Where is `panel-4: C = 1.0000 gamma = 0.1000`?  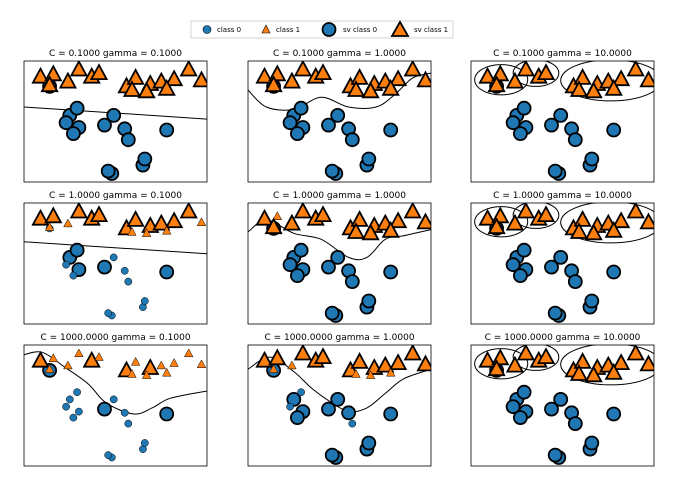
panel-4: C = 1.0000 gamma = 0.1000 is located at coordinates (115, 258).